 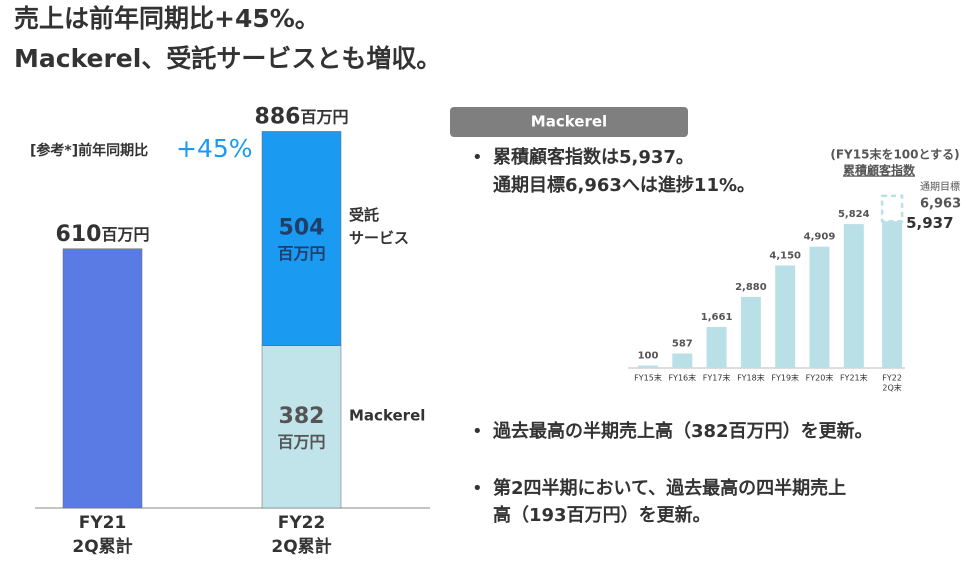 I want to click on value-label: 5,824, so click(x=854, y=214).